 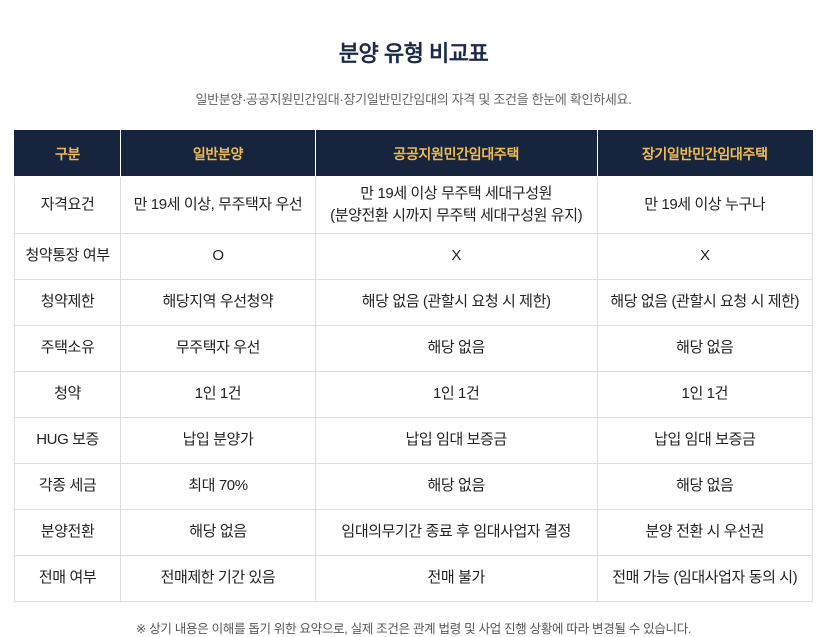 I want to click on table-cell: 전매 가능 (임대사업자 동의 시), so click(x=705, y=578).